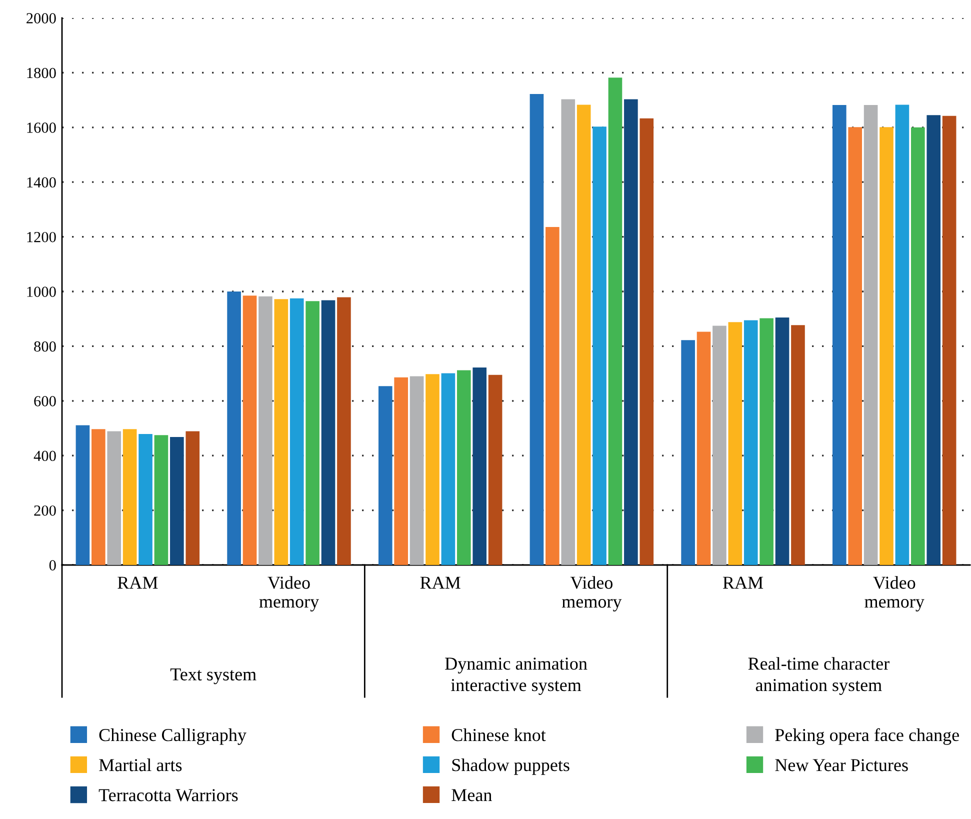 Image resolution: width=971 pixels, height=819 pixels. Describe the element at coordinates (819, 676) in the screenshot. I see `text: Real-time character animation system` at that location.